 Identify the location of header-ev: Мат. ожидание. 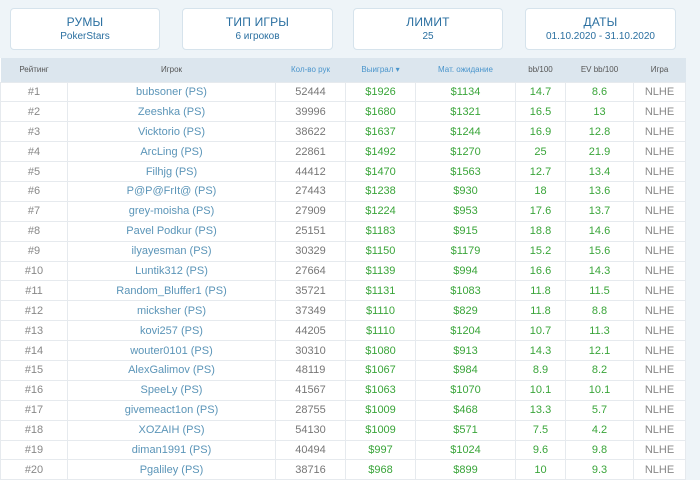
(465, 70).